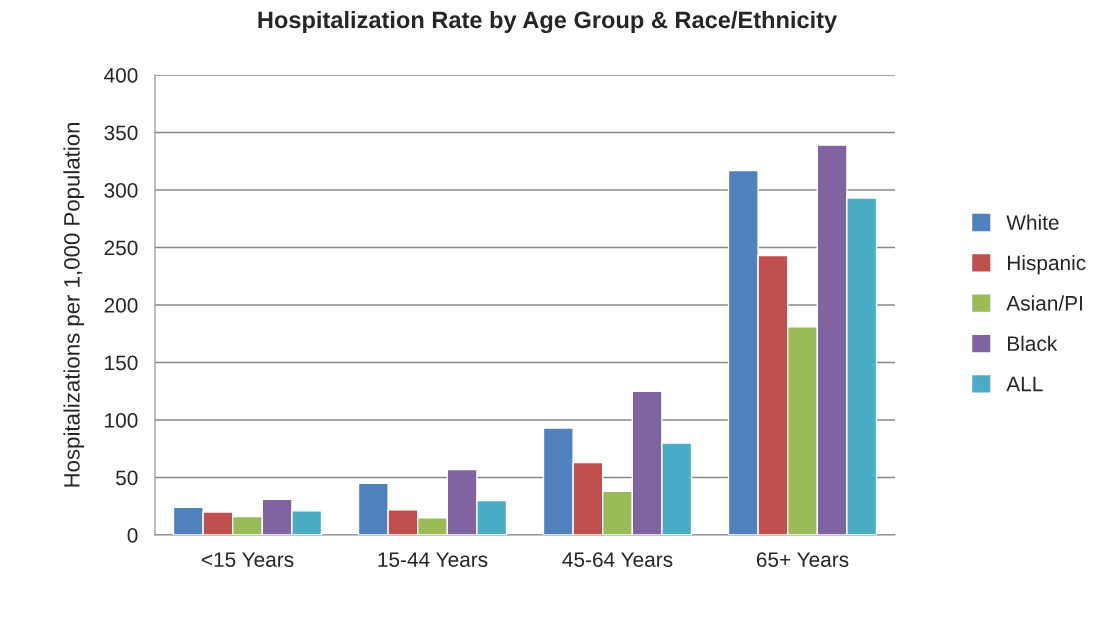  What do you see at coordinates (802, 559) in the screenshot?
I see `x-tick-label: 65+ Years` at bounding box center [802, 559].